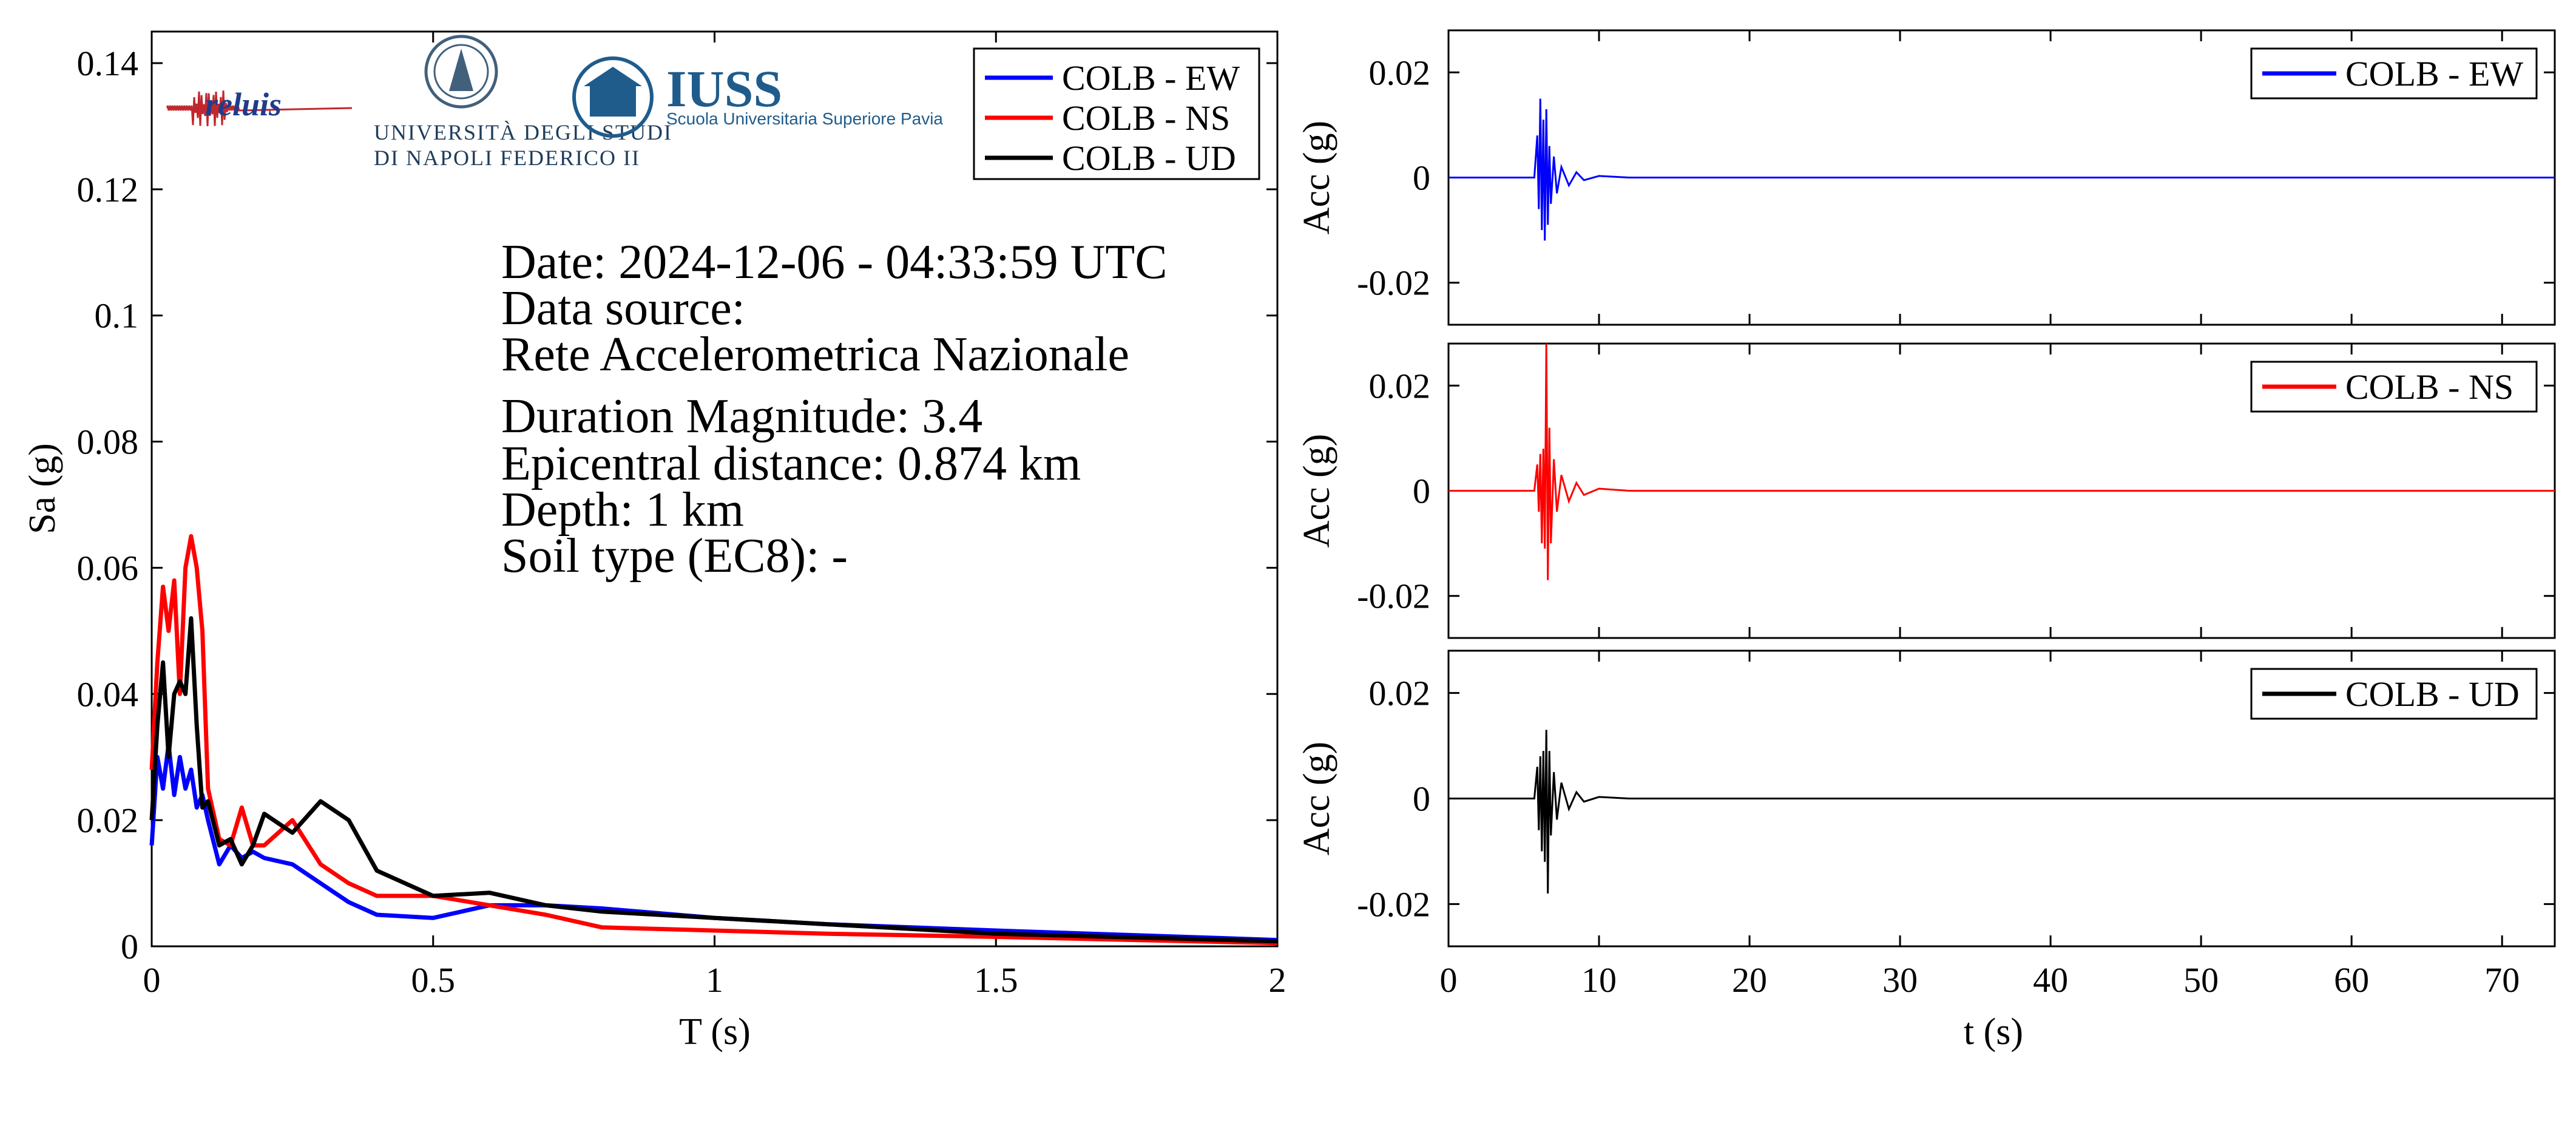 The width and height of the screenshot is (2576, 1126). Describe the element at coordinates (622, 510) in the screenshot. I see `info-depth: Depth: 1 km` at that location.